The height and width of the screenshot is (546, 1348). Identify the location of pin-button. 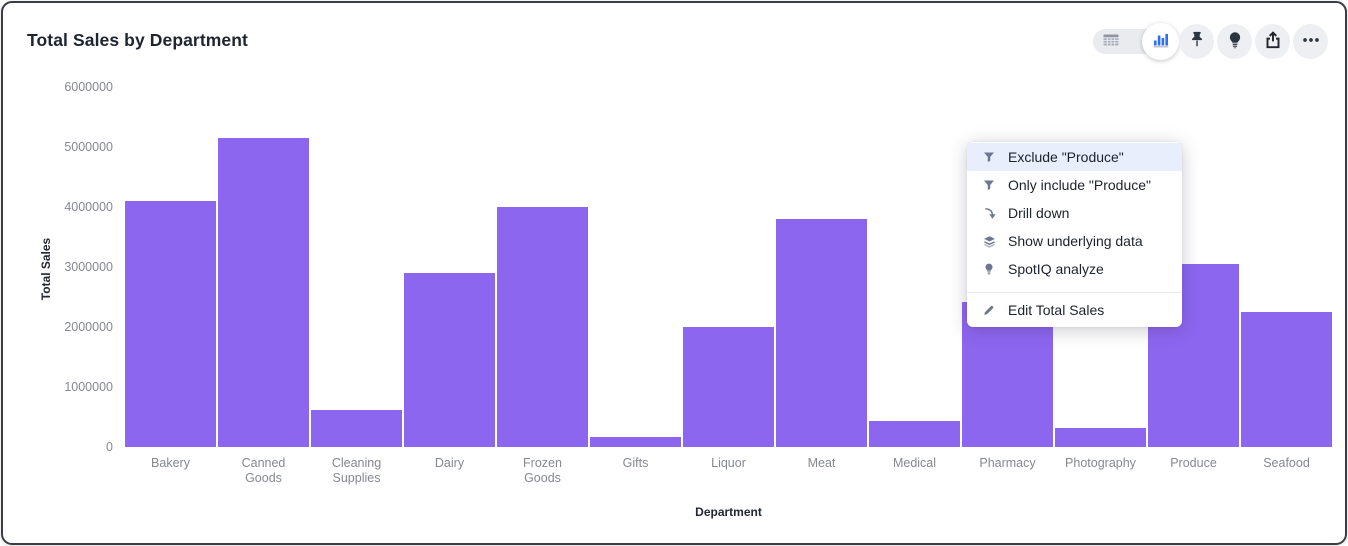
(1196, 41).